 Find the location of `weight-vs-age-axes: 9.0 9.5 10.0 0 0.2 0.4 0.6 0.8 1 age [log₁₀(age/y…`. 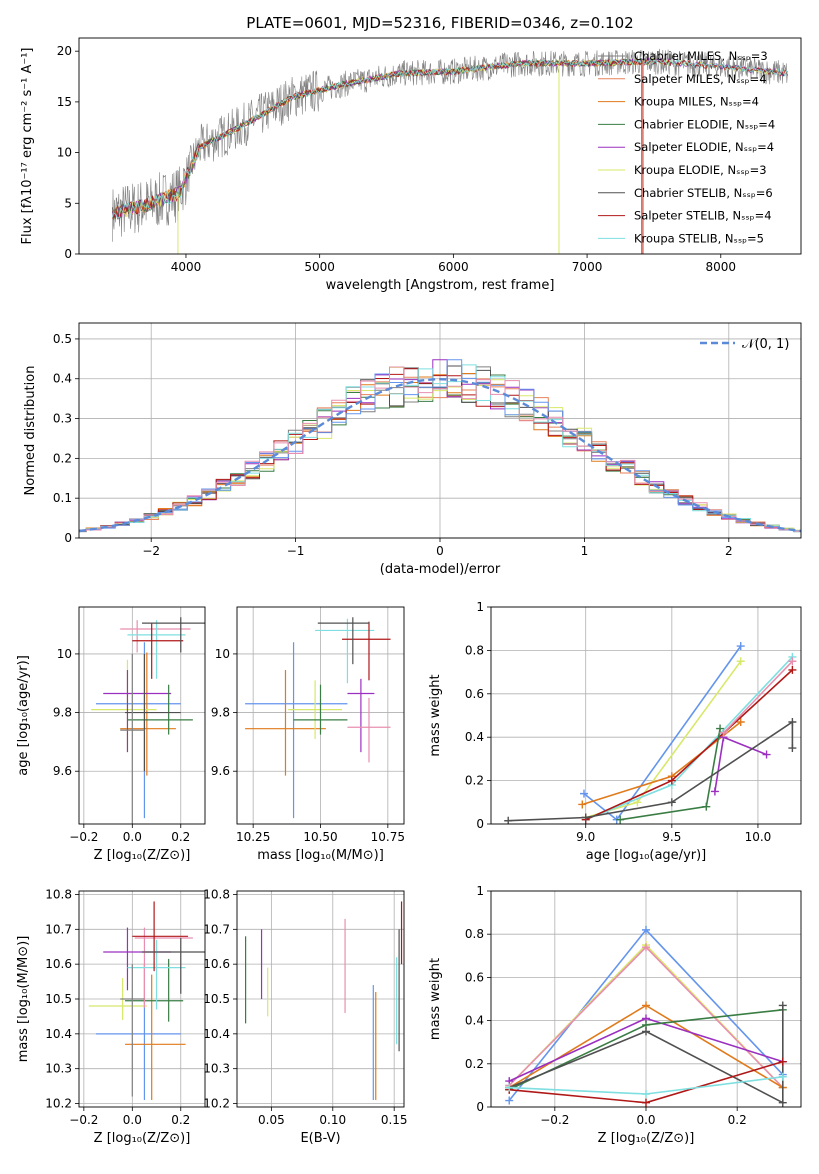

weight-vs-age-axes: 9.0 9.5 10.0 0 0.2 0.4 0.6 0.8 1 age [log₁₀(age/y… is located at coordinates (615, 731).